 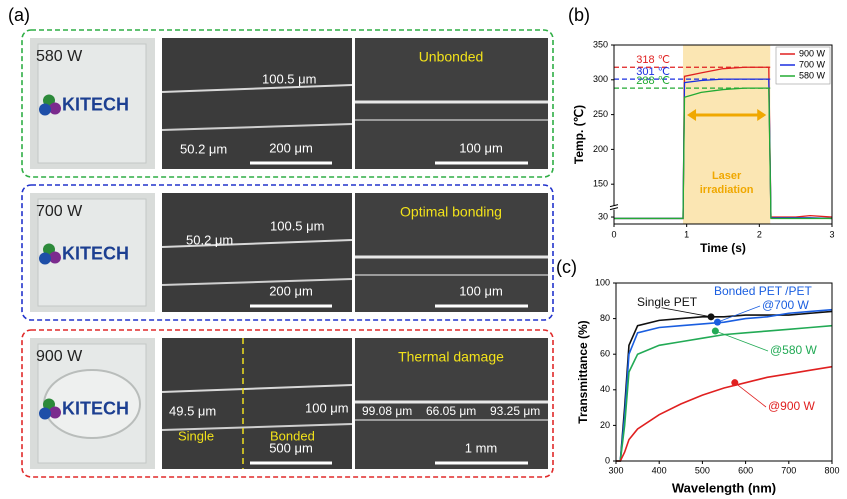 I want to click on y-tick-label: 250, so click(x=600, y=114).